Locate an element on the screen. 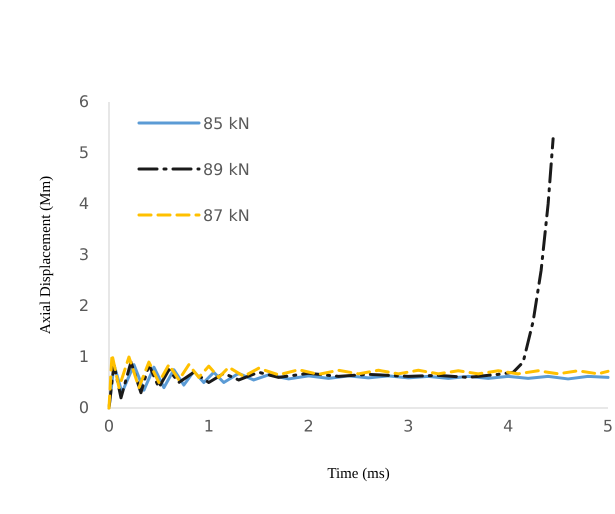 The height and width of the screenshot is (514, 615). legend-label: 85 kN is located at coordinates (226, 123).